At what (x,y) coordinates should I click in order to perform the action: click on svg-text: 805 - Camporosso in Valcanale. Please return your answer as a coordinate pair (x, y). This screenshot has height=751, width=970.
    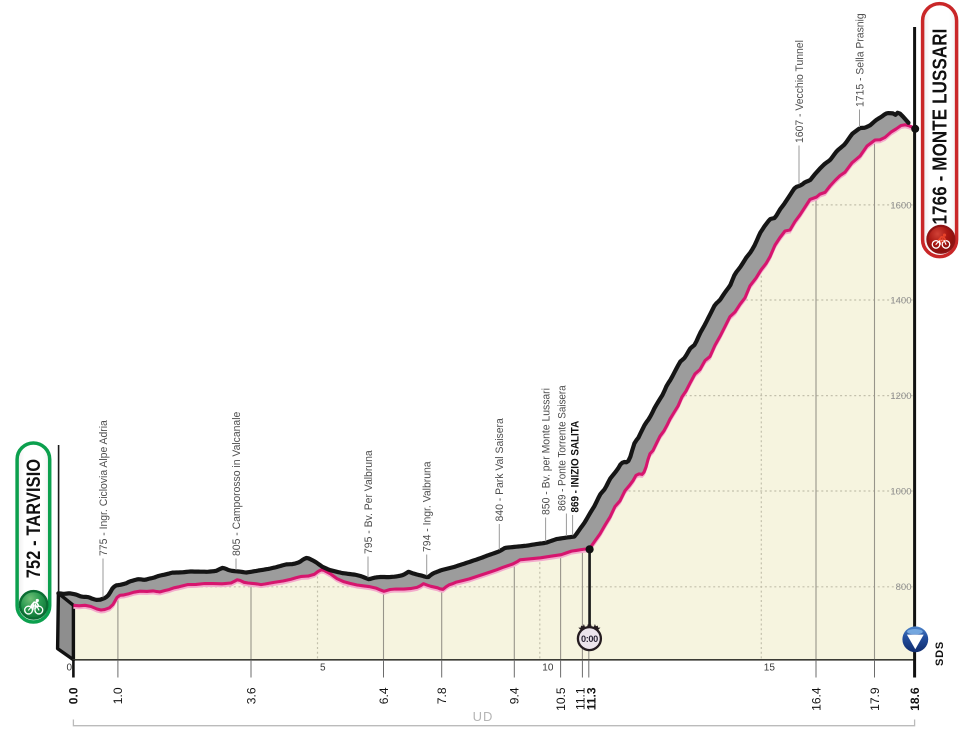
    Looking at the image, I should click on (237, 484).